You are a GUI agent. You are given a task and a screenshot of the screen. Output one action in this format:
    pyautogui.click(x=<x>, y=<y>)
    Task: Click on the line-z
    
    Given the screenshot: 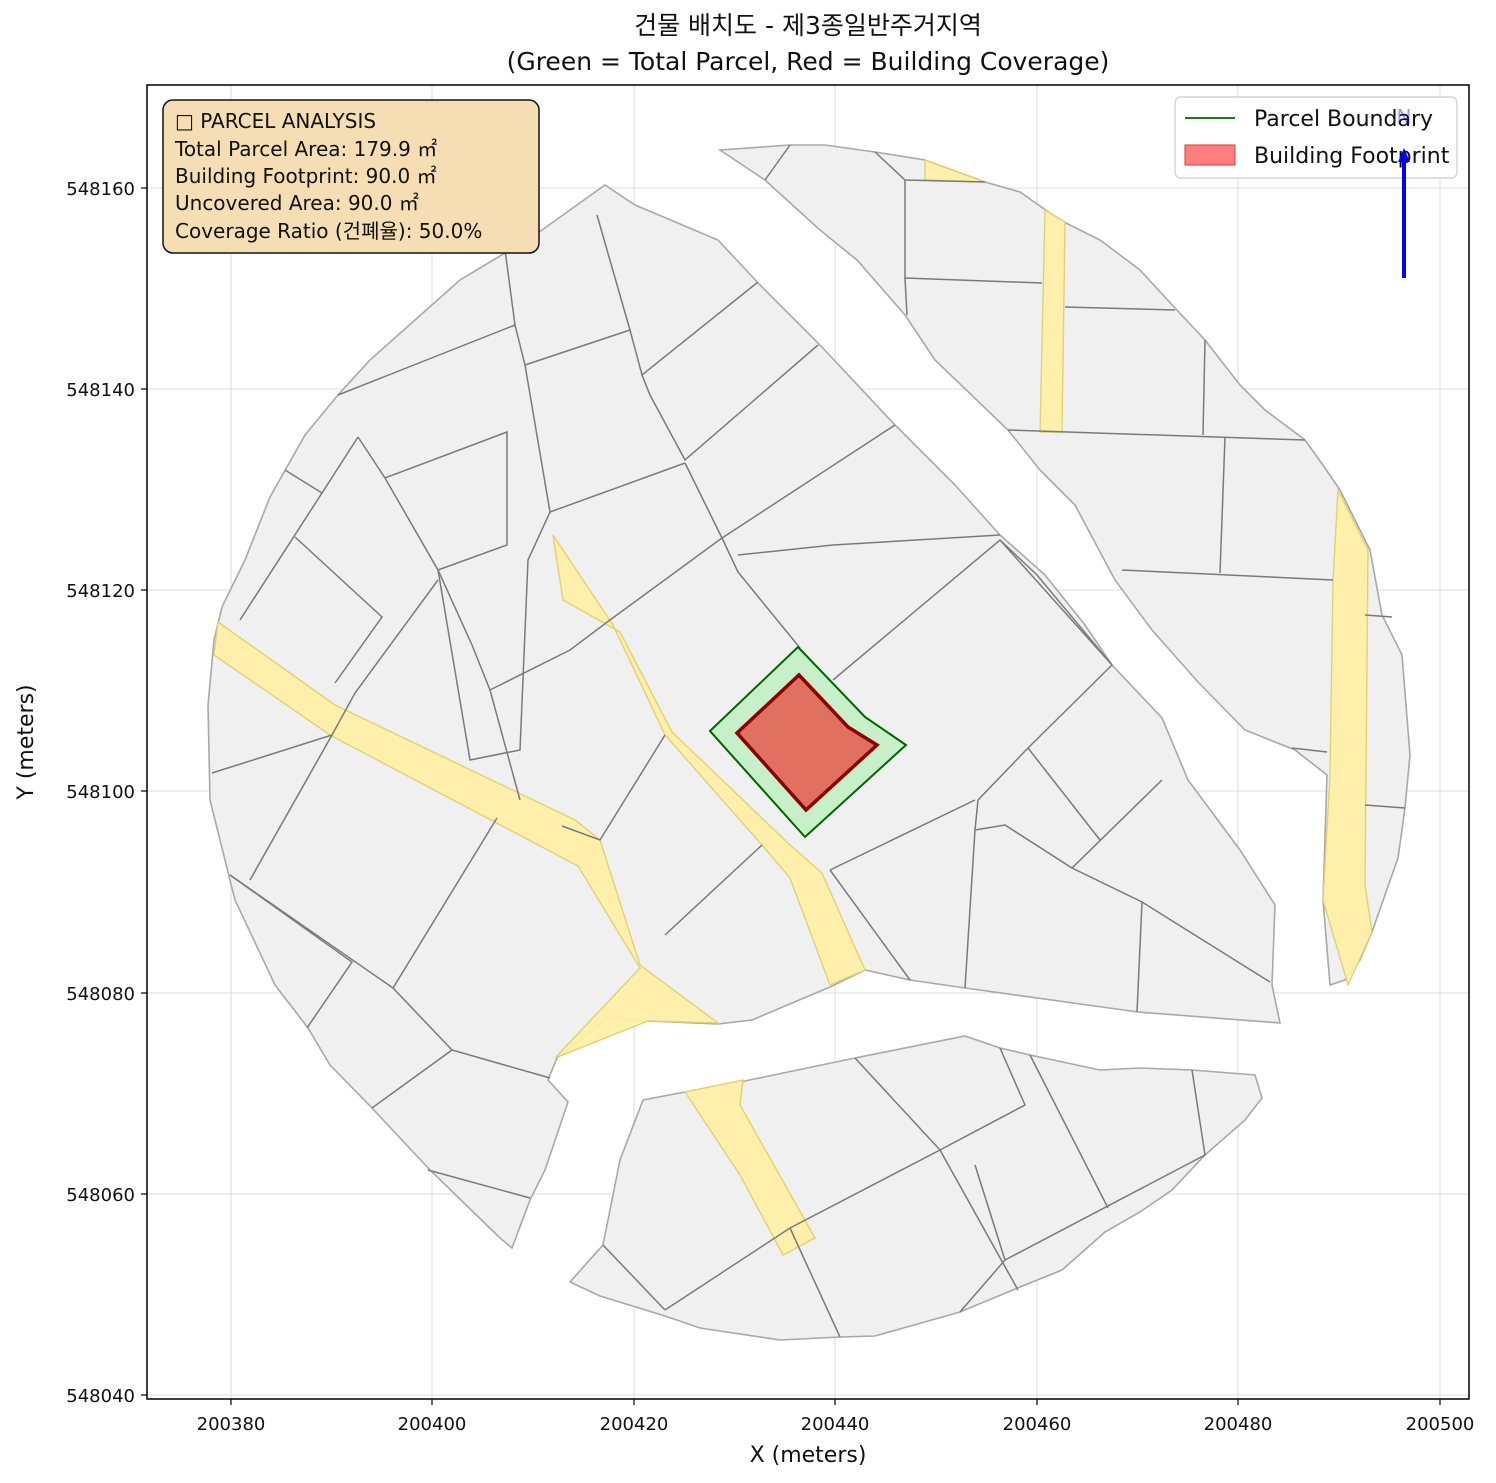 What is the action you would take?
    pyautogui.click(x=338, y=610)
    